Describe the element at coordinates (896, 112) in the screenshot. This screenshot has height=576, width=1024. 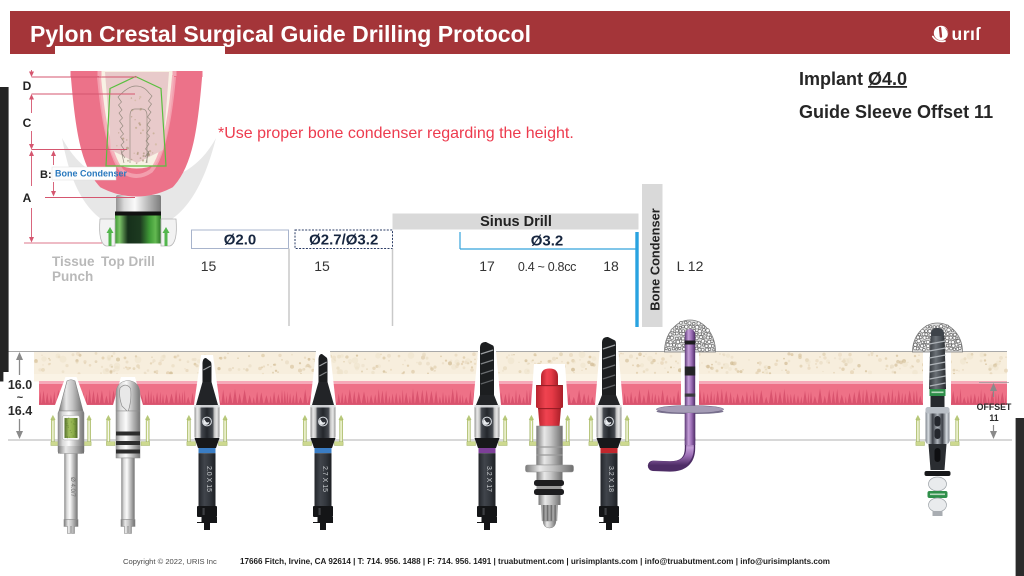
I see `svg-text: Guide Sleeve Offset 11` at that location.